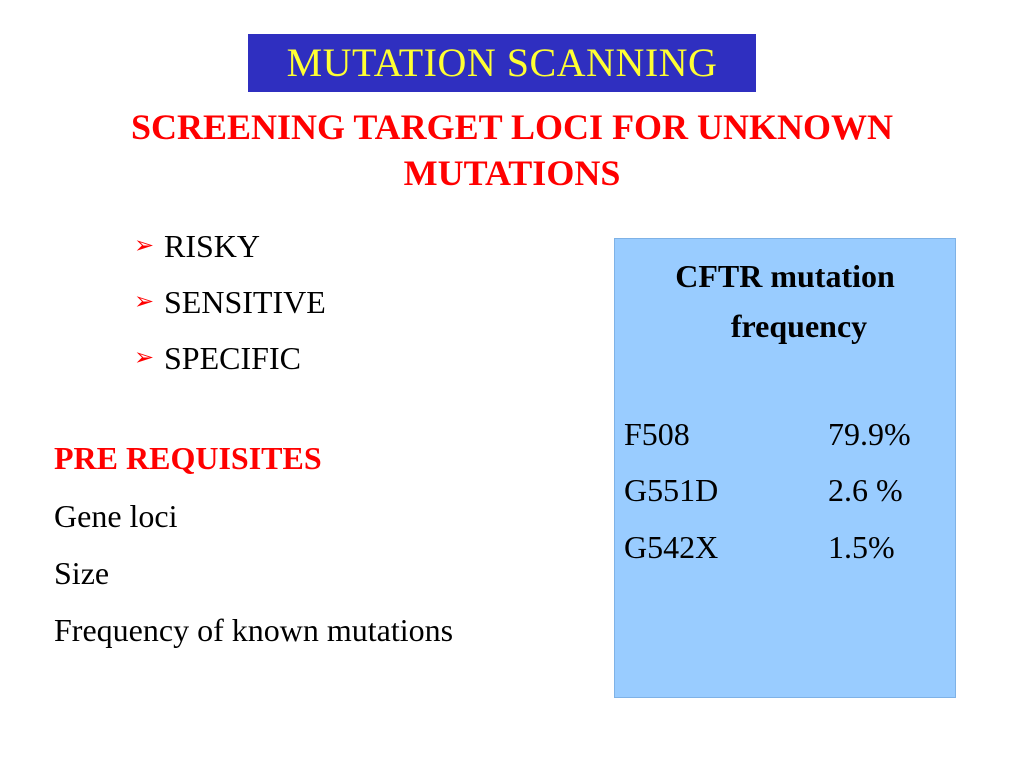 Image resolution: width=1024 pixels, height=768 pixels. I want to click on cftr-title-line-1: CFTR mutation, so click(785, 276).